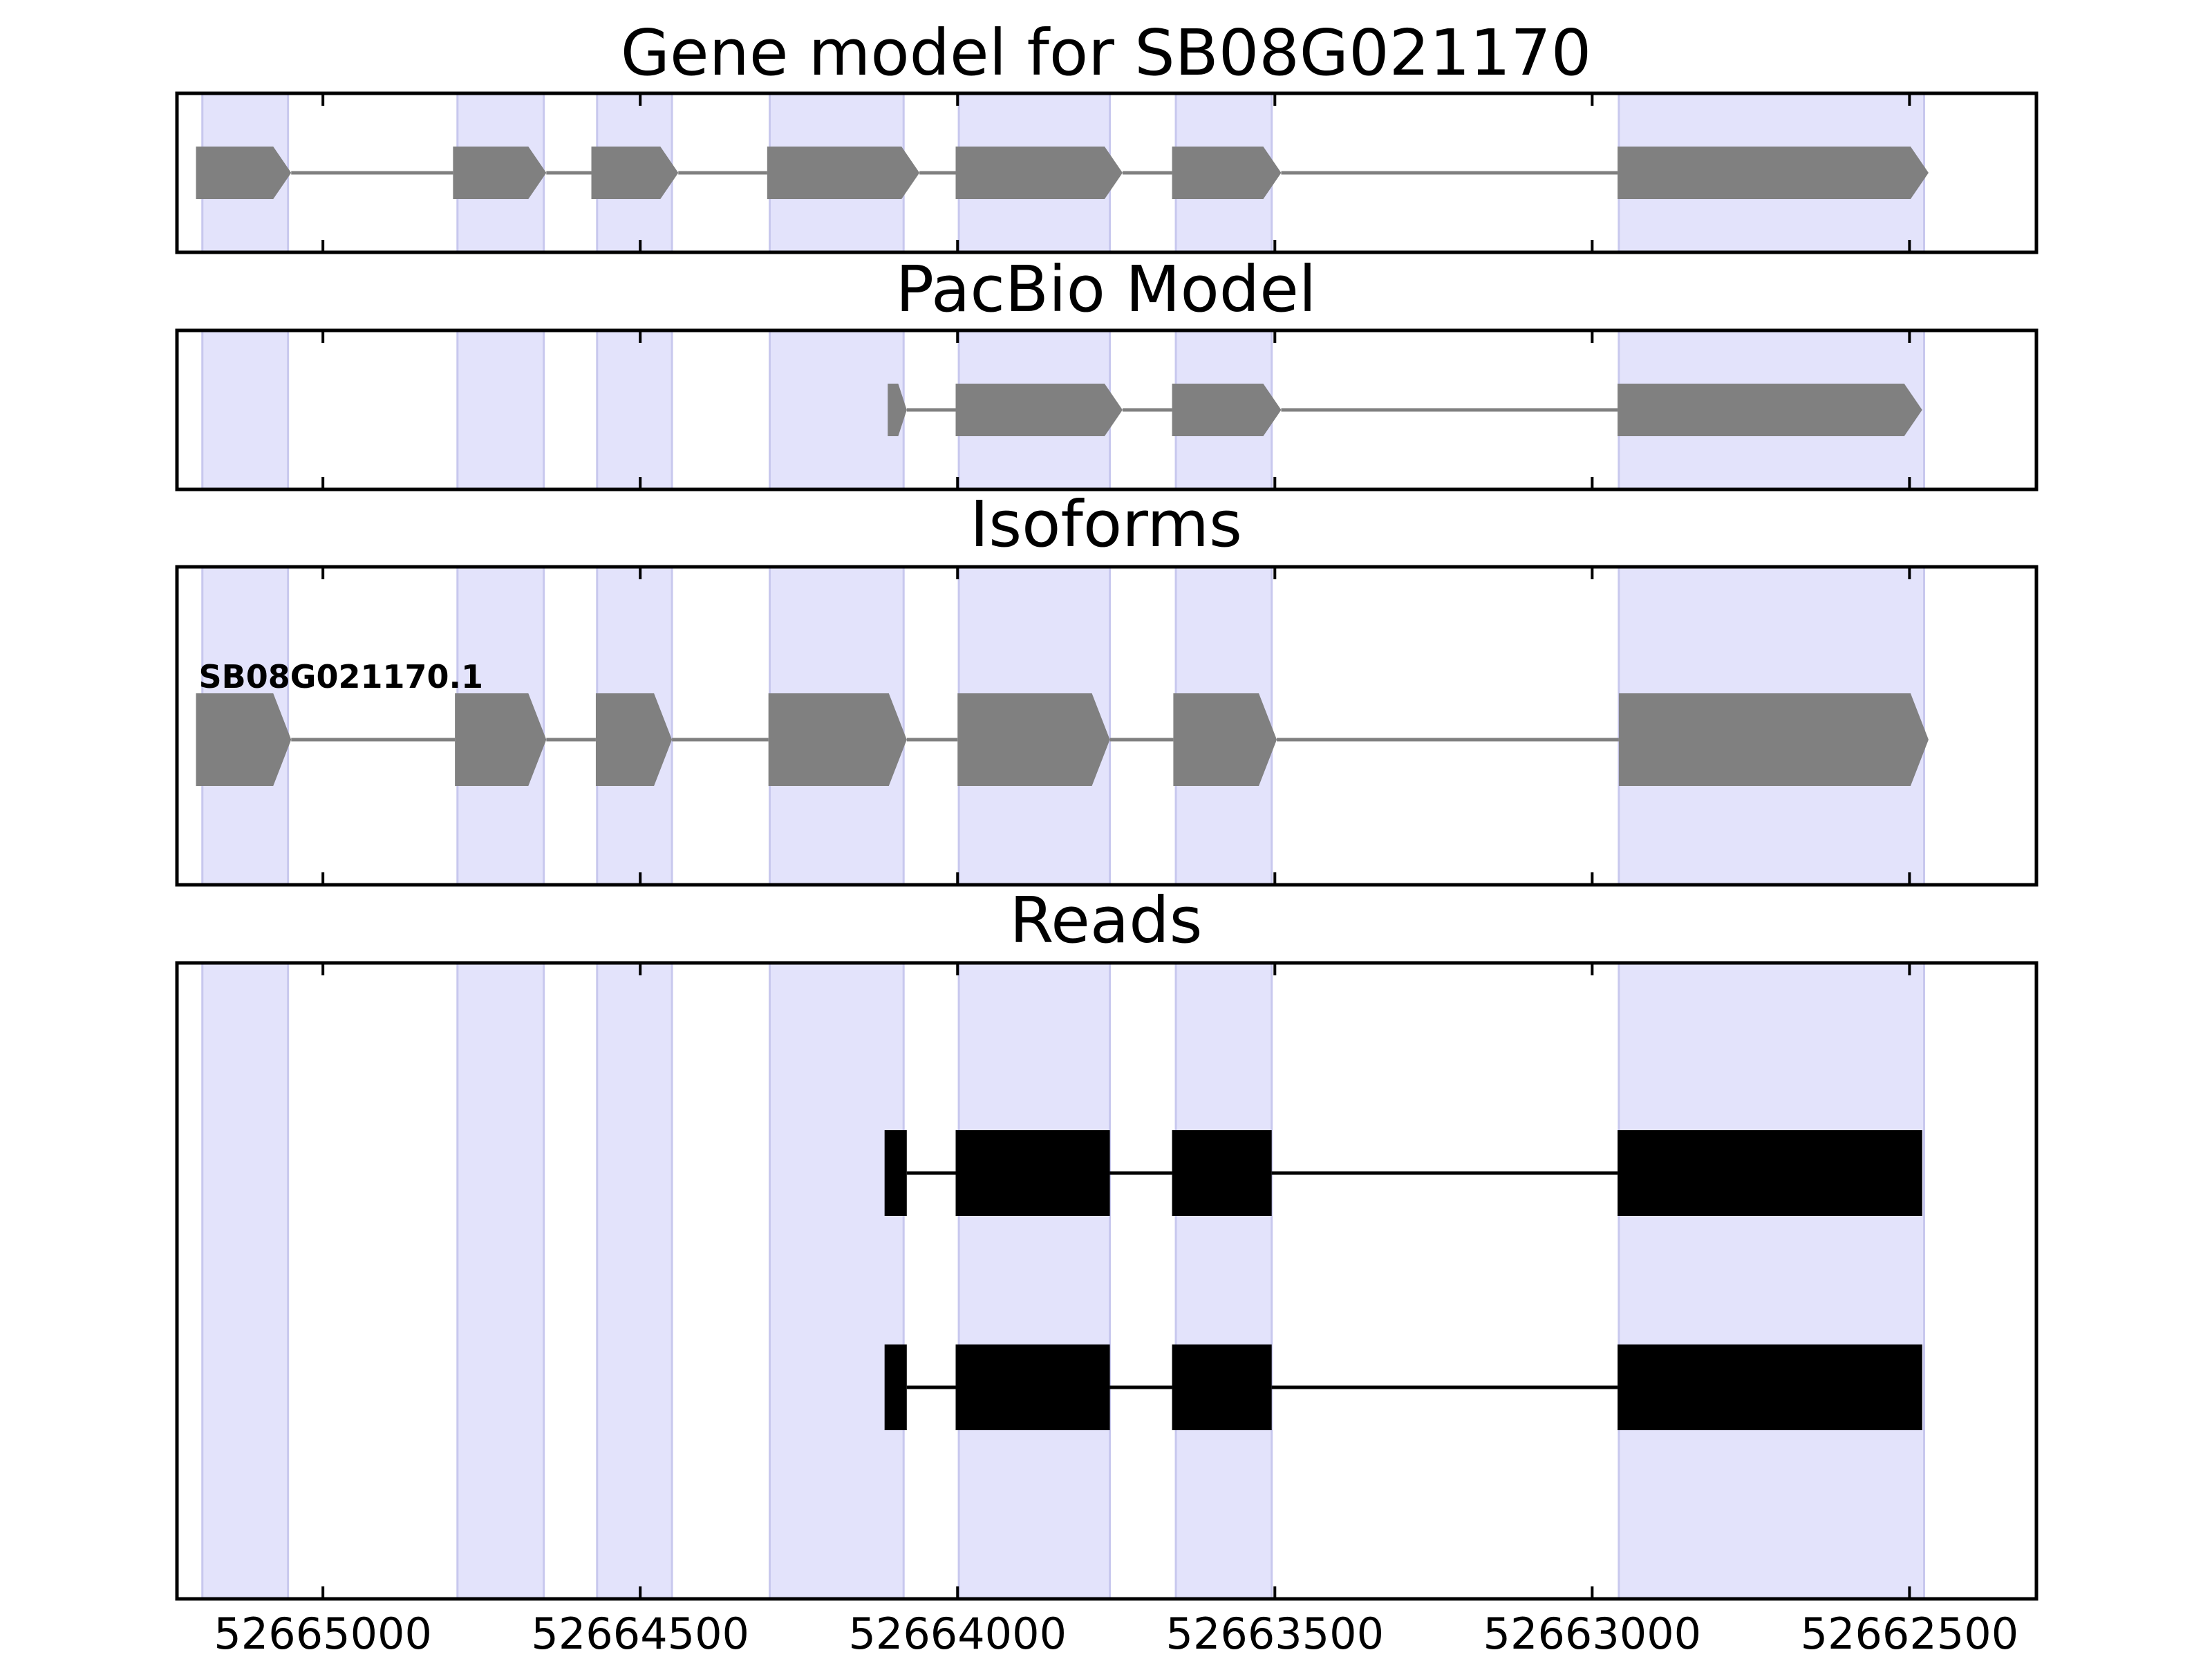 This screenshot has width=2212, height=1659. Describe the element at coordinates (1275, 1634) in the screenshot. I see `x-tick-label: 52663500` at that location.